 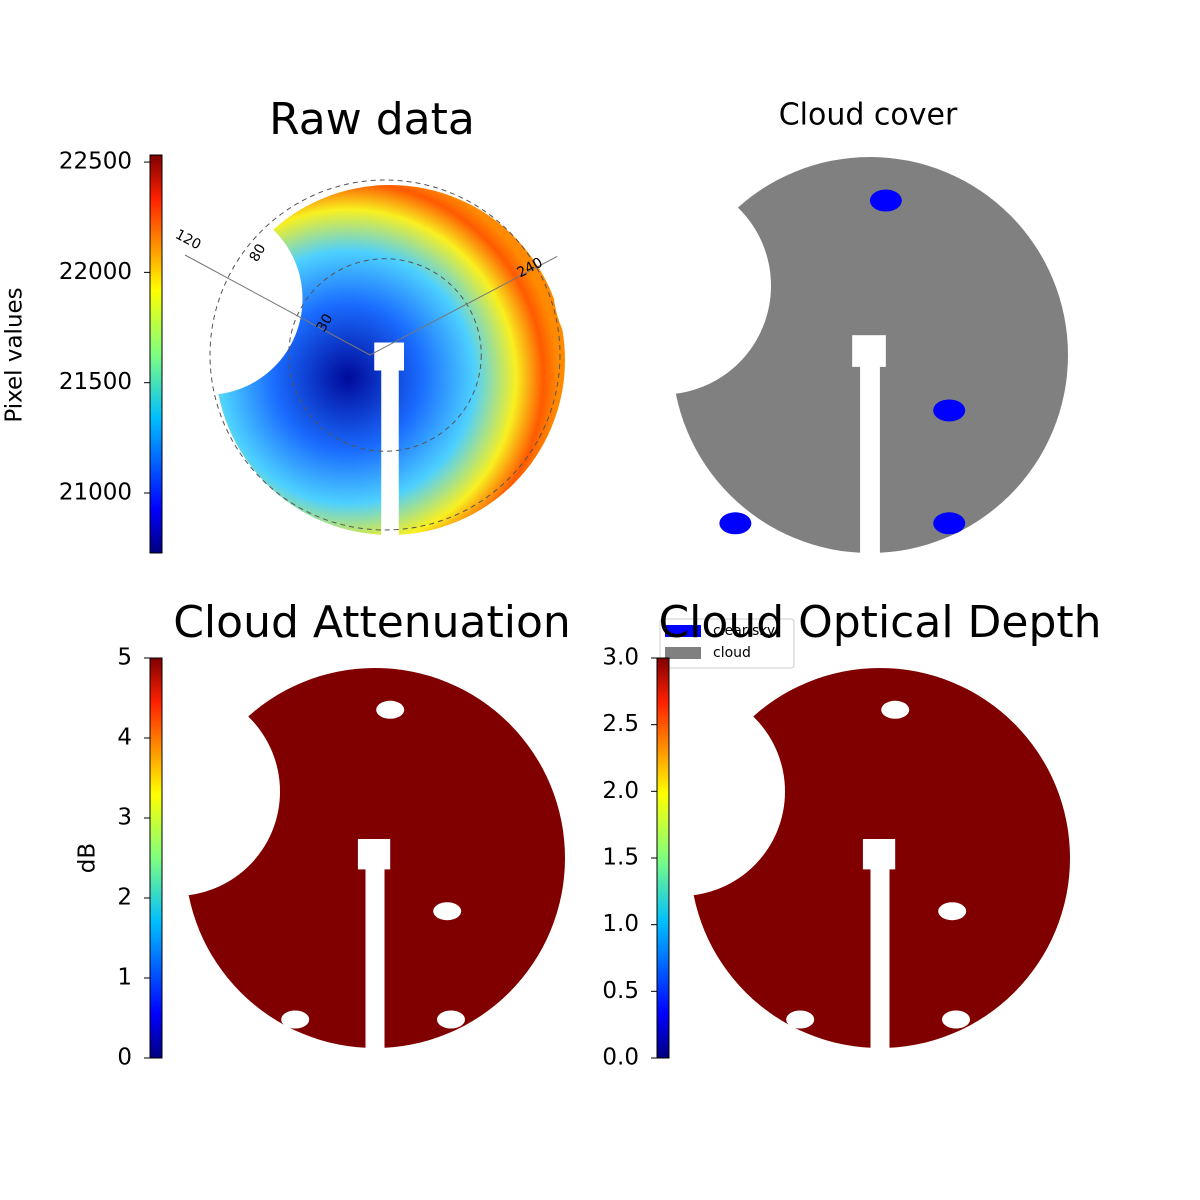 I want to click on tick-label: 5, so click(x=124, y=658).